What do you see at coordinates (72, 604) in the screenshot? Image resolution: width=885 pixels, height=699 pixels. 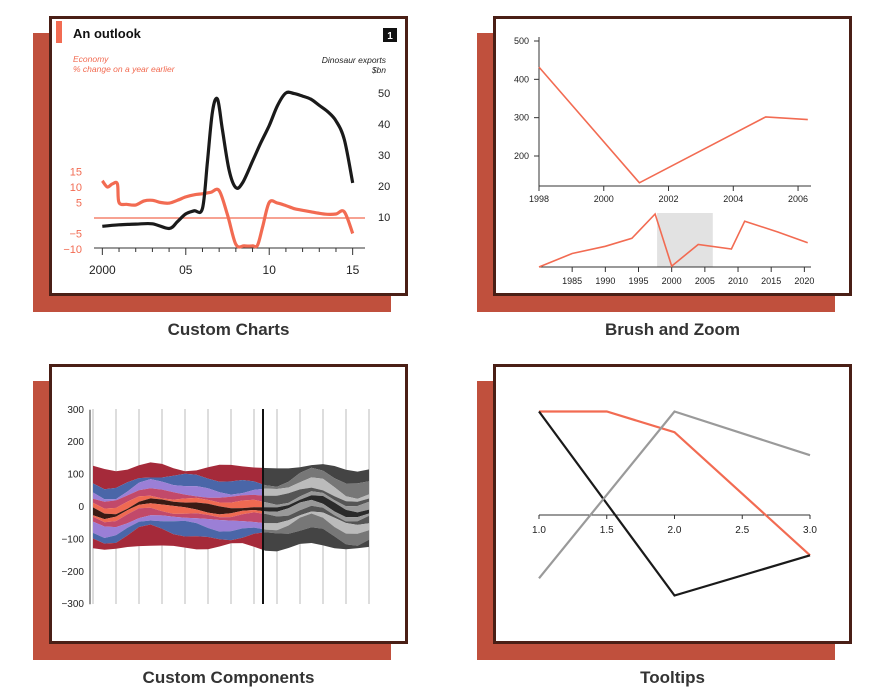 I see `y-tick-label: −300` at bounding box center [72, 604].